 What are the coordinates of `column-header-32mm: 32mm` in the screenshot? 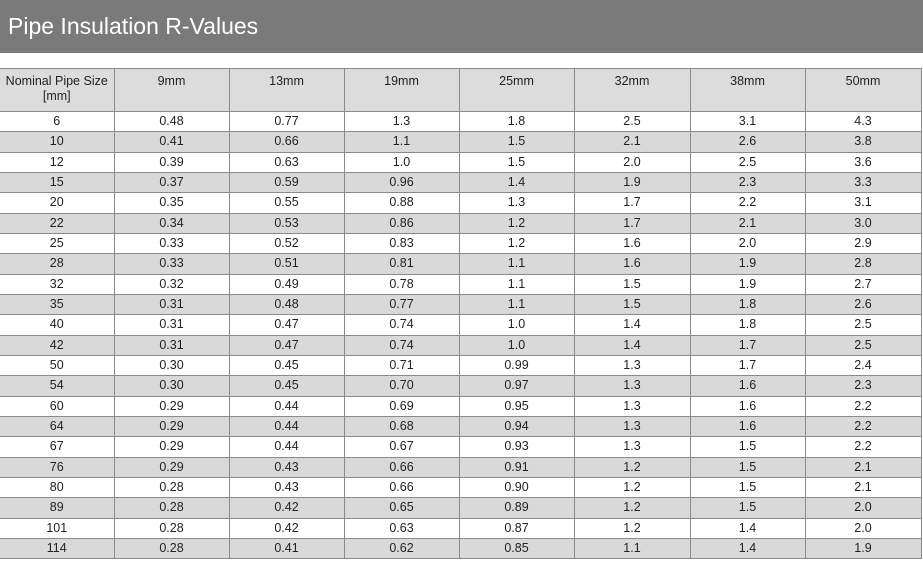 It's located at (632, 90).